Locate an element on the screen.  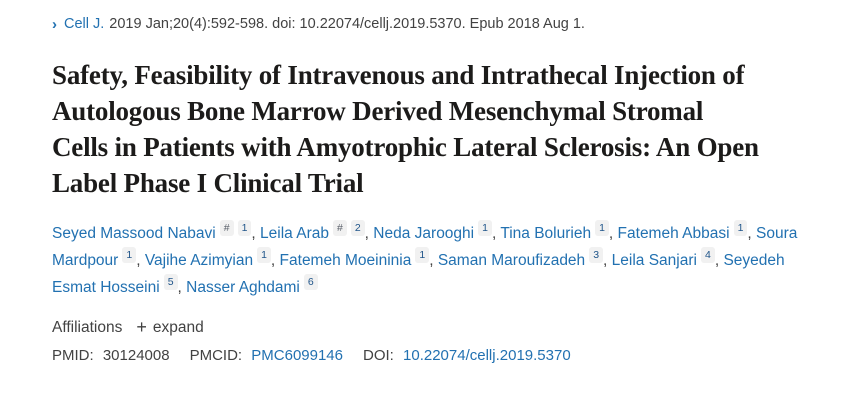
doi-group: DOI: 10.22074/cellj.2019.5370 is located at coordinates (467, 355).